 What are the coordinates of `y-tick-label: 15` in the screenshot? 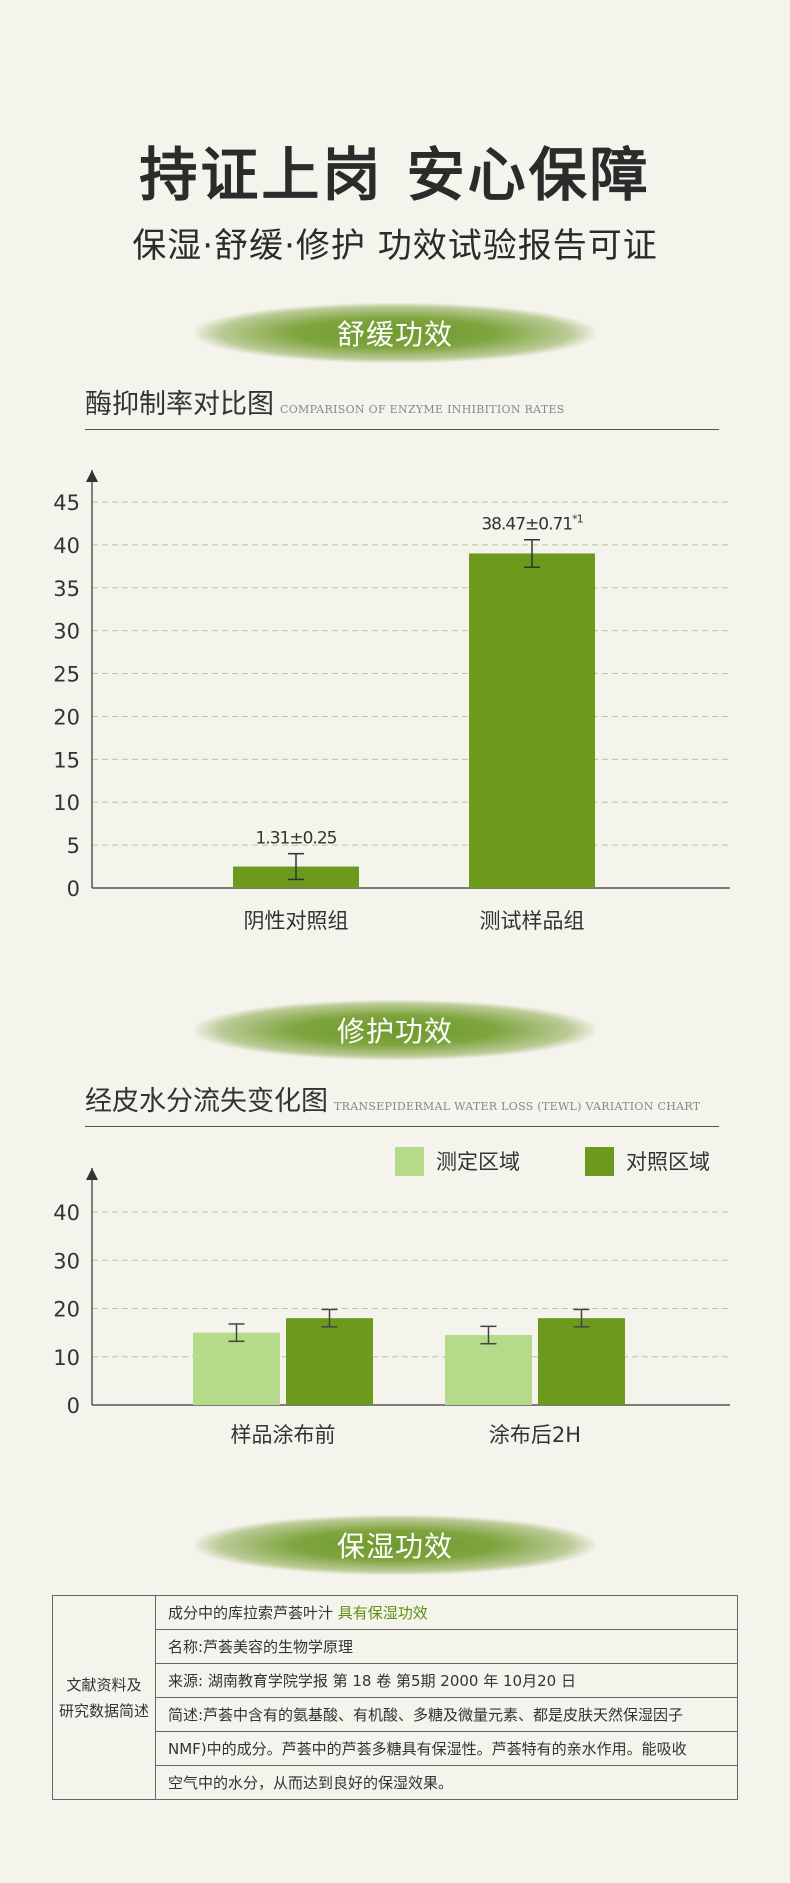 It's located at (66, 760).